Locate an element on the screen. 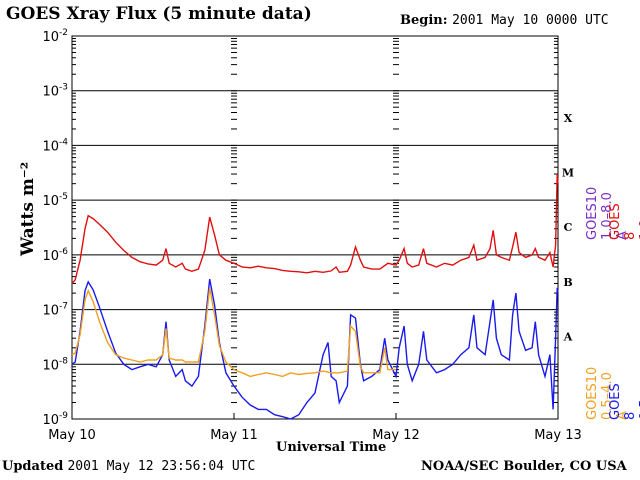 The width and height of the screenshot is (640, 480). flare-class-label: C is located at coordinates (568, 227).